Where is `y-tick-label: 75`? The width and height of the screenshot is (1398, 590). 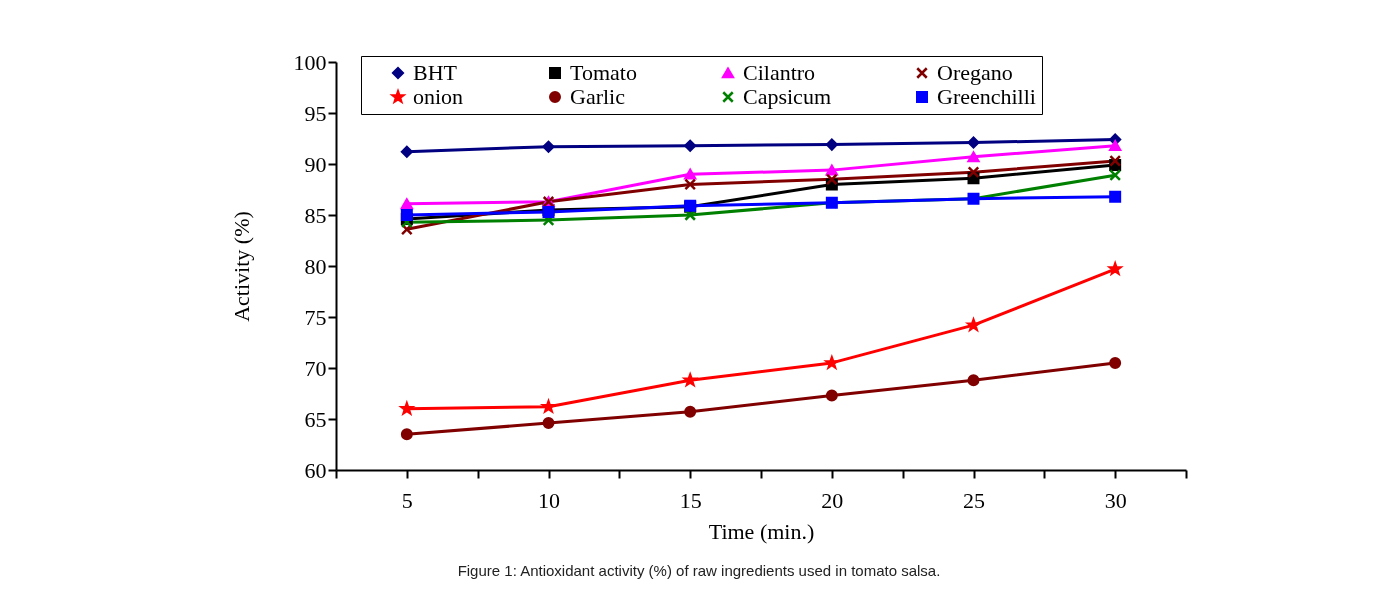 y-tick-label: 75 is located at coordinates (315, 317).